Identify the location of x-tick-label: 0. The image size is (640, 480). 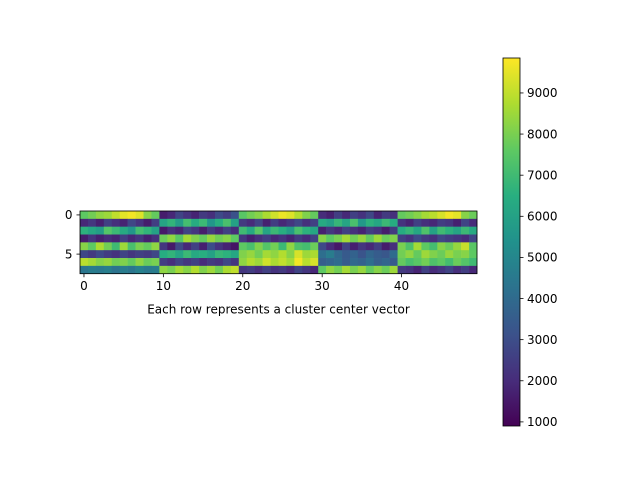
(84, 286).